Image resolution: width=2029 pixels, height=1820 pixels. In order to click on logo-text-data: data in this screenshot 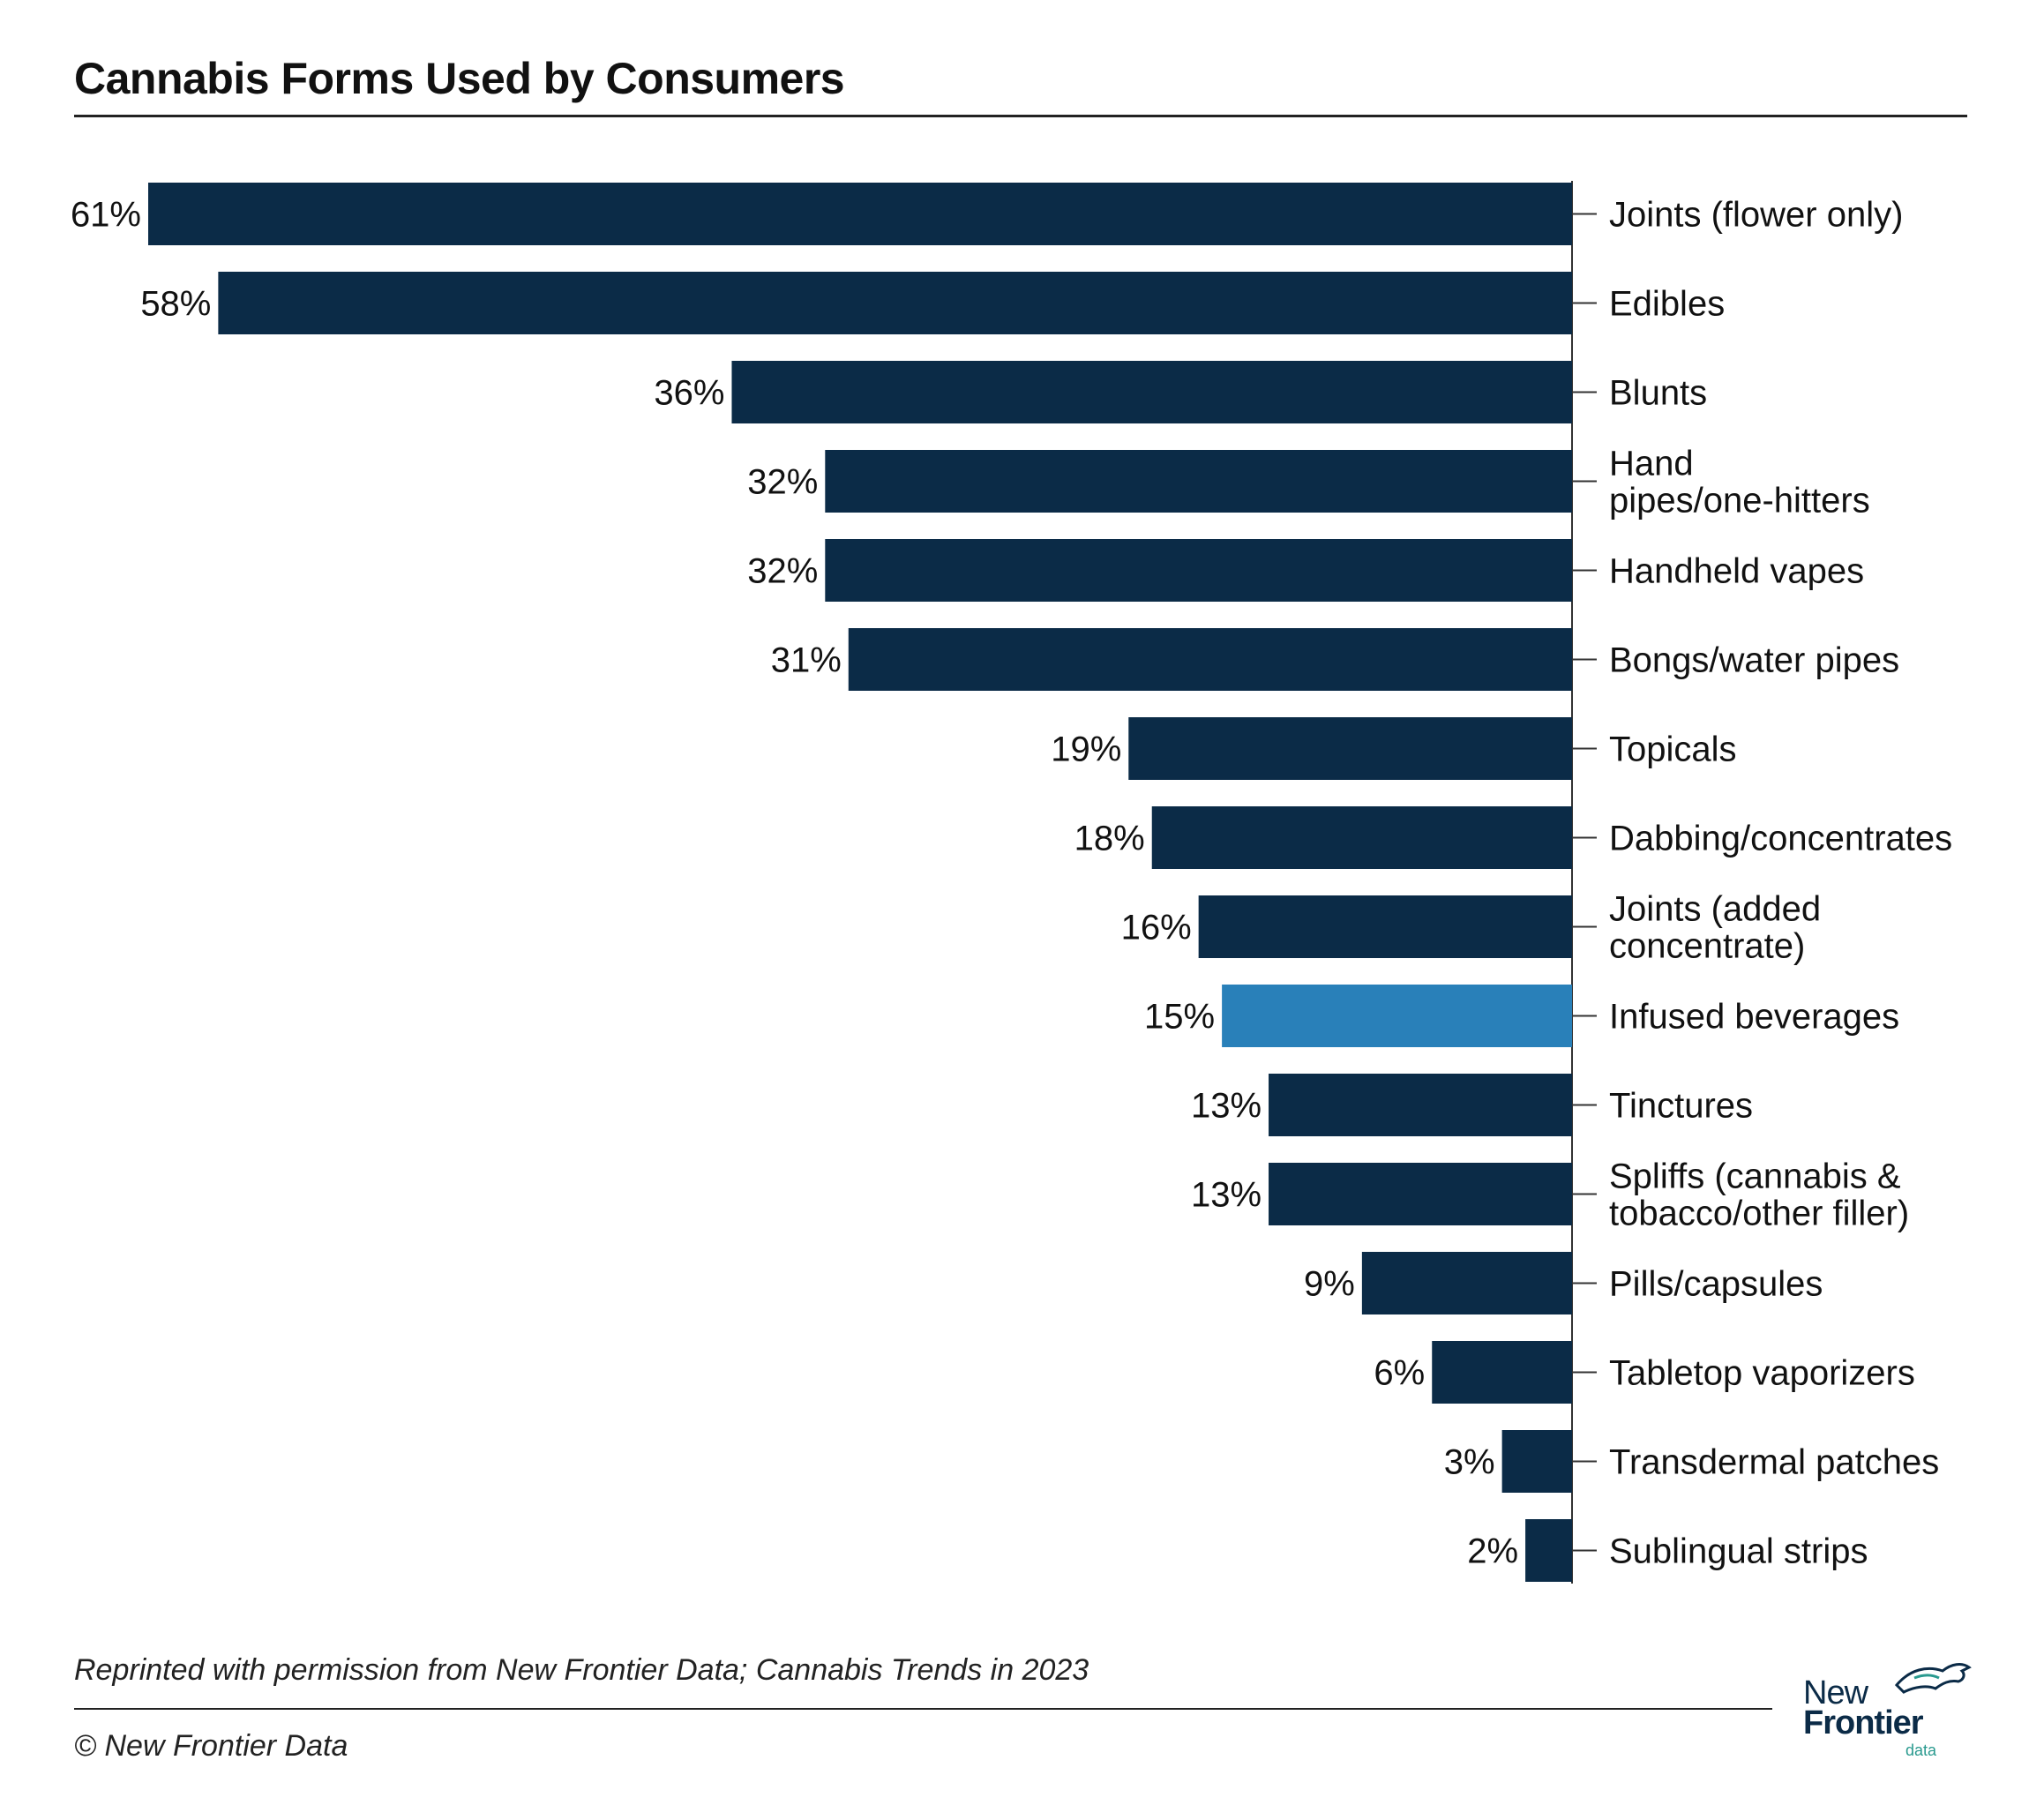, I will do `click(1921, 1750)`.